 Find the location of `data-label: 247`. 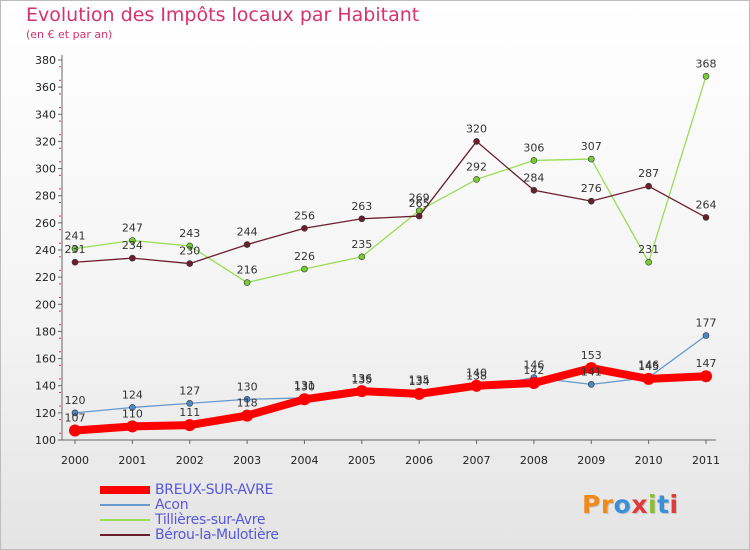

data-label: 247 is located at coordinates (132, 228).